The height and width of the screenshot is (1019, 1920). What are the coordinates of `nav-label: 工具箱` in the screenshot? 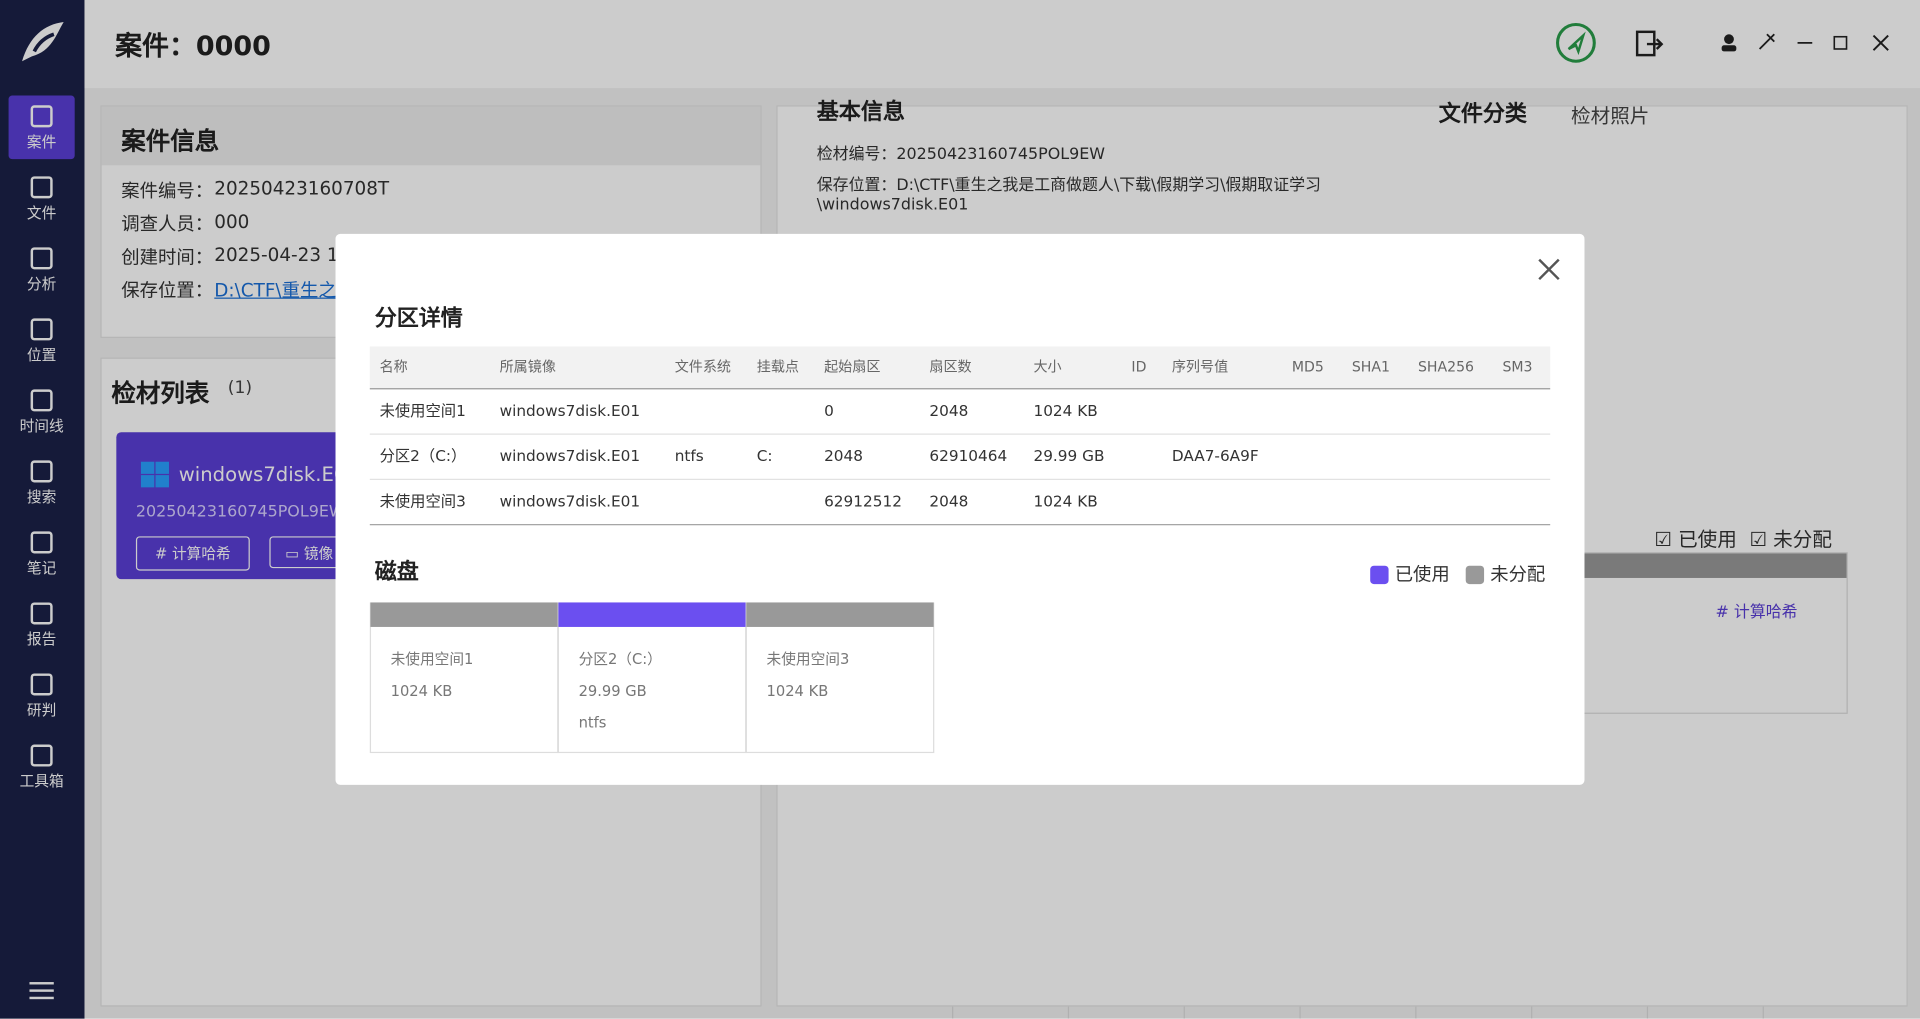 It's located at (41, 781).